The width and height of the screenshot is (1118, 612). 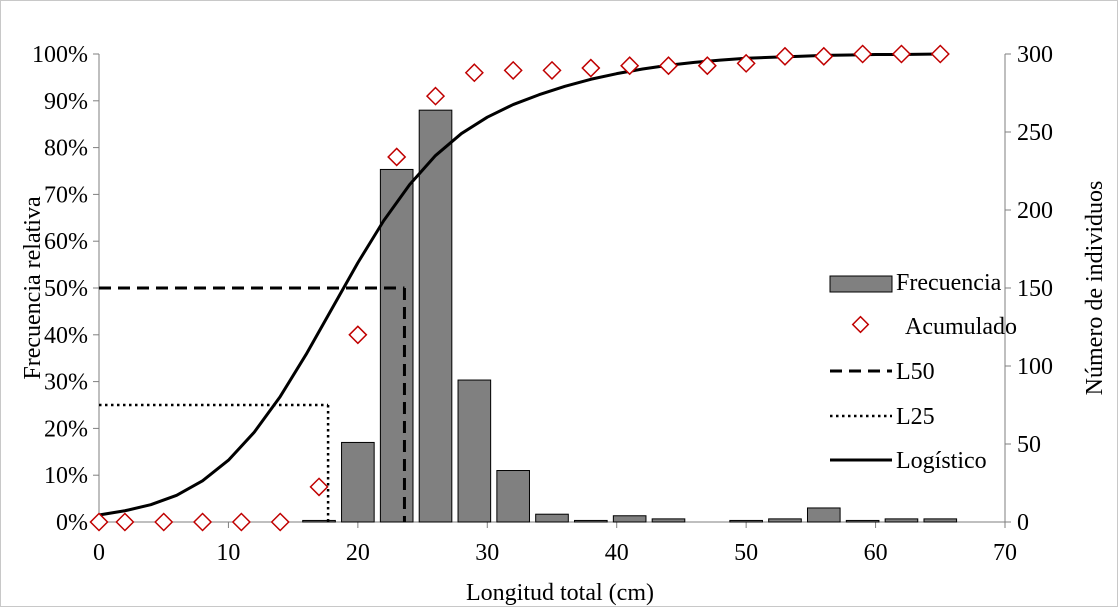 I want to click on x-tick-label: 30, so click(x=487, y=553).